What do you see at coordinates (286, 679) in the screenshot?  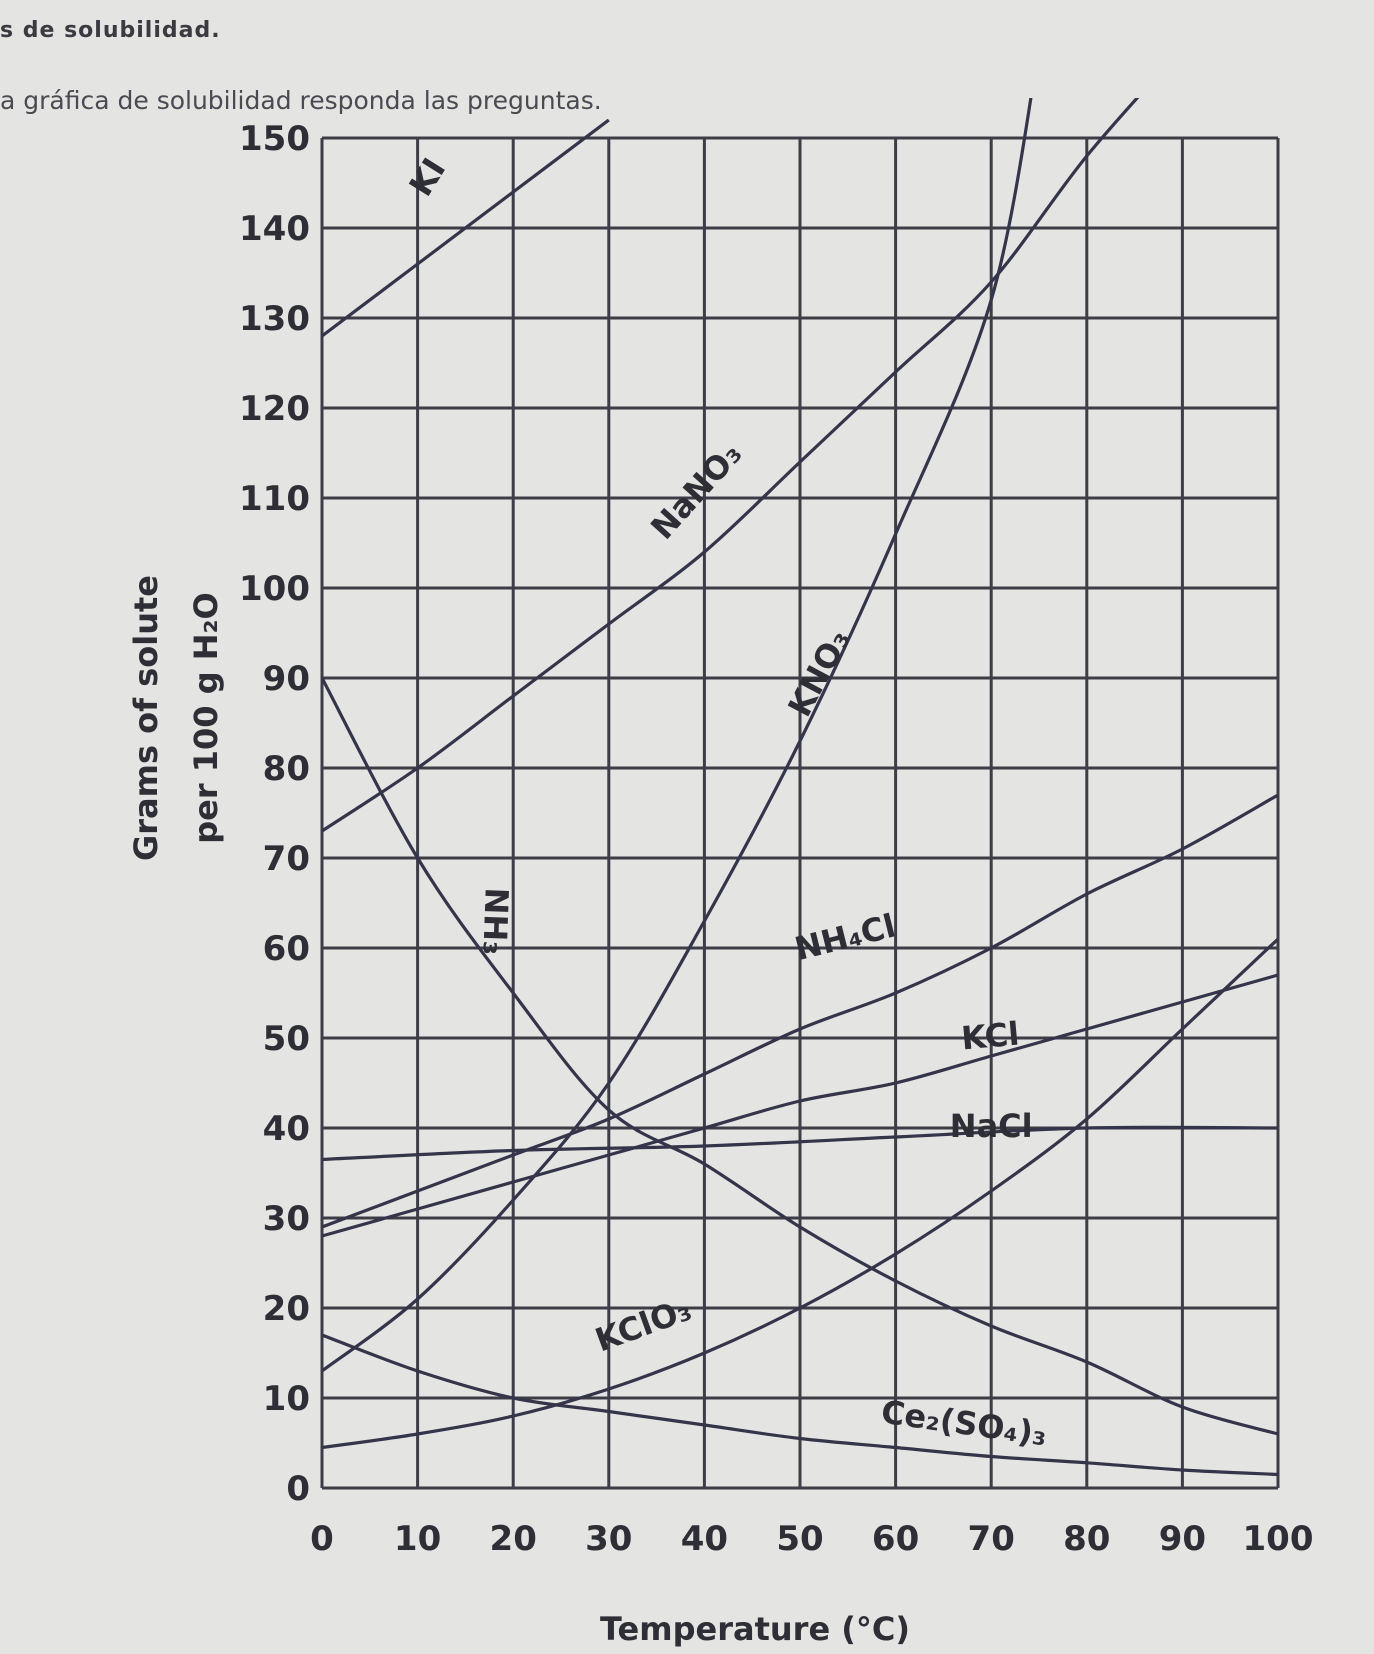 I see `y-tick-label: 90` at bounding box center [286, 679].